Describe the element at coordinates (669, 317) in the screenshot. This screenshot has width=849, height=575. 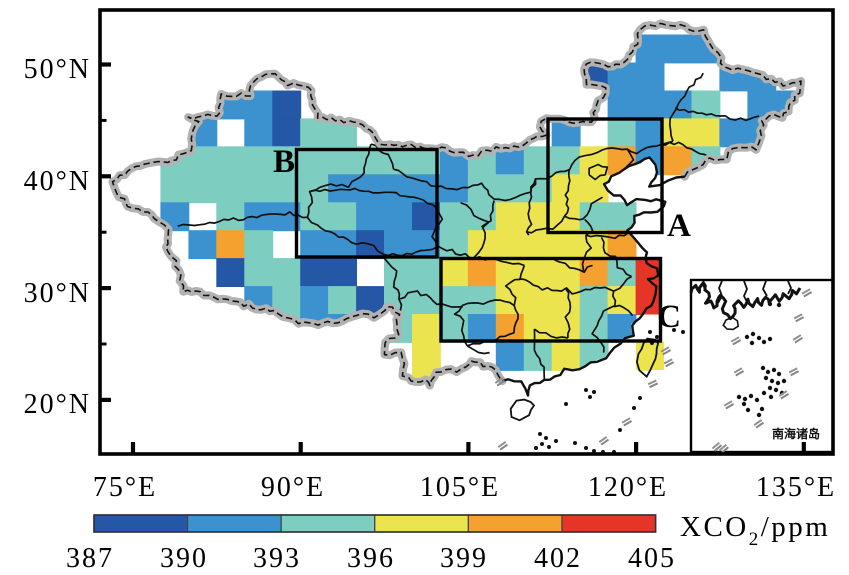
I see `svg-text: C` at that location.